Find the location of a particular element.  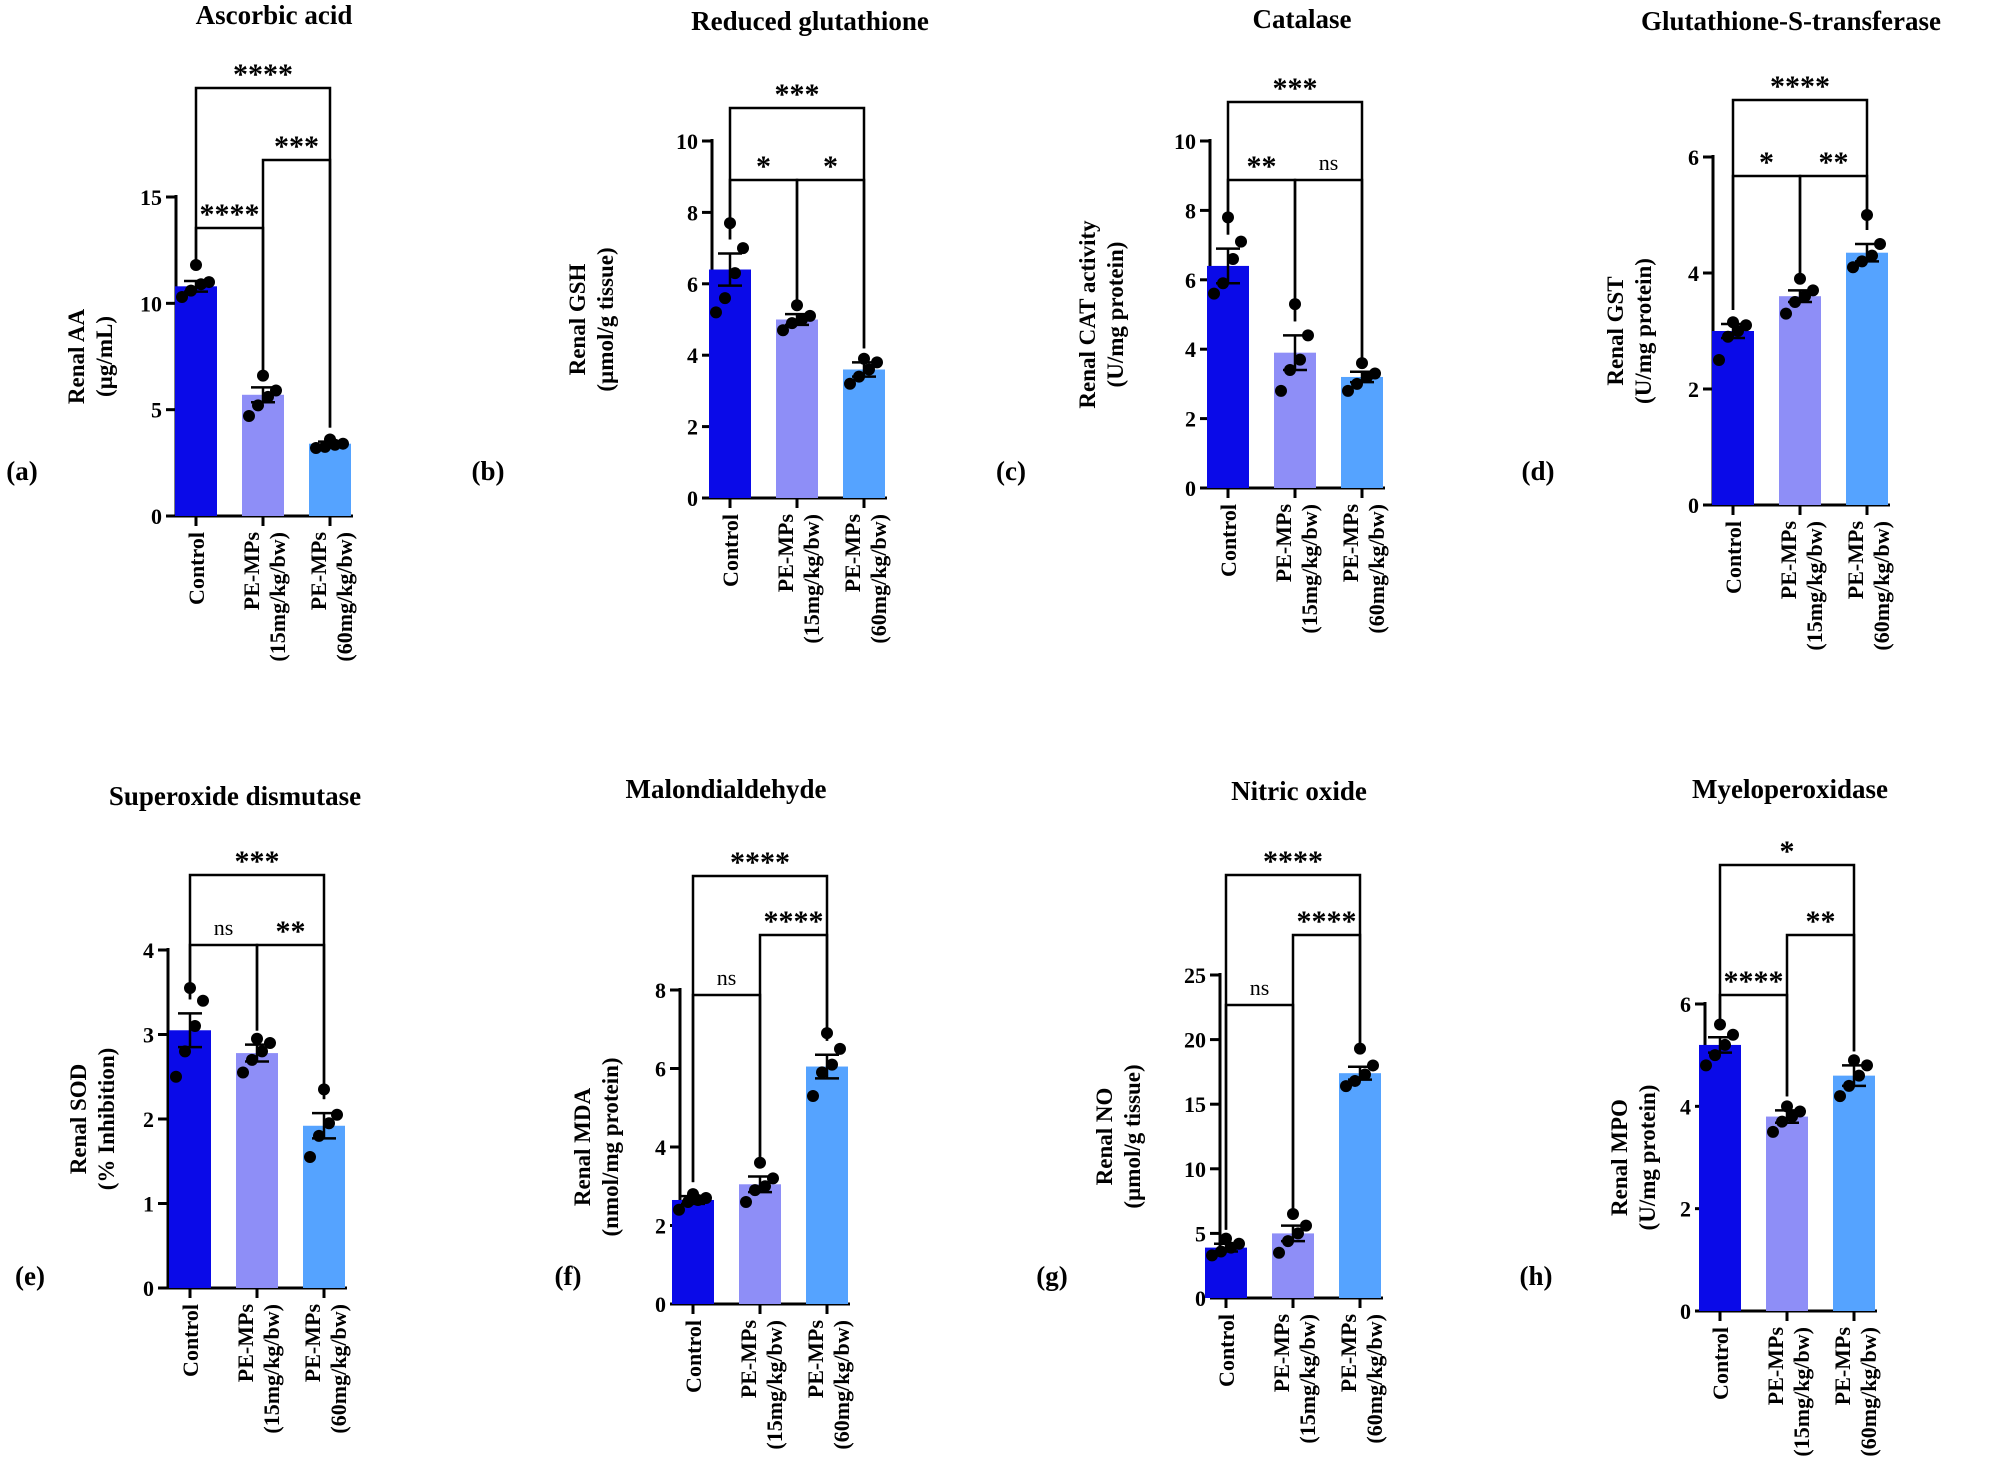

panel-label: (e) is located at coordinates (30, 1276).